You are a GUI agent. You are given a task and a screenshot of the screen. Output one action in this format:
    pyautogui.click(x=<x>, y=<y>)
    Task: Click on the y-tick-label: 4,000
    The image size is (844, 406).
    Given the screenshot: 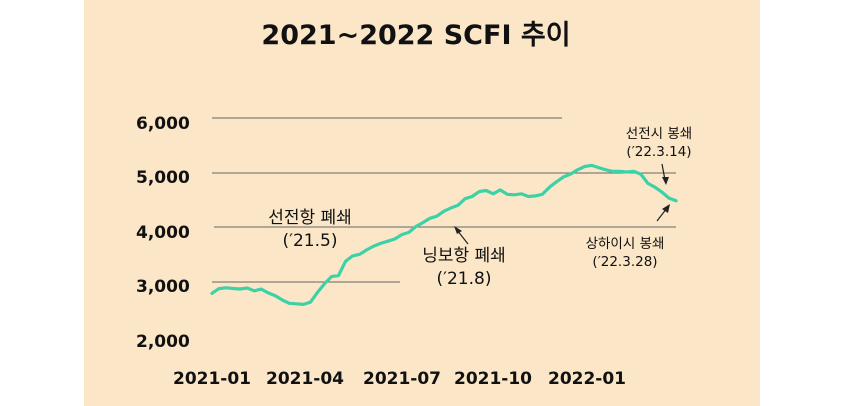 What is the action you would take?
    pyautogui.click(x=163, y=233)
    